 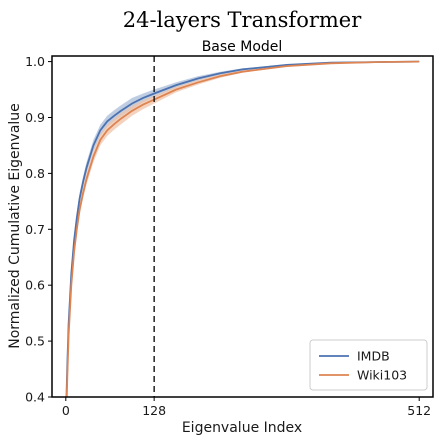 What do you see at coordinates (35, 117) in the screenshot?
I see `y-tick-label: 0.9` at bounding box center [35, 117].